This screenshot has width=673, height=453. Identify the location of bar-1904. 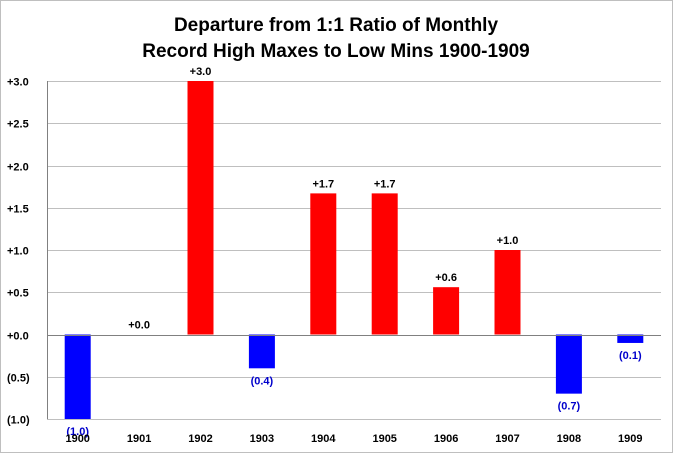
(323, 264).